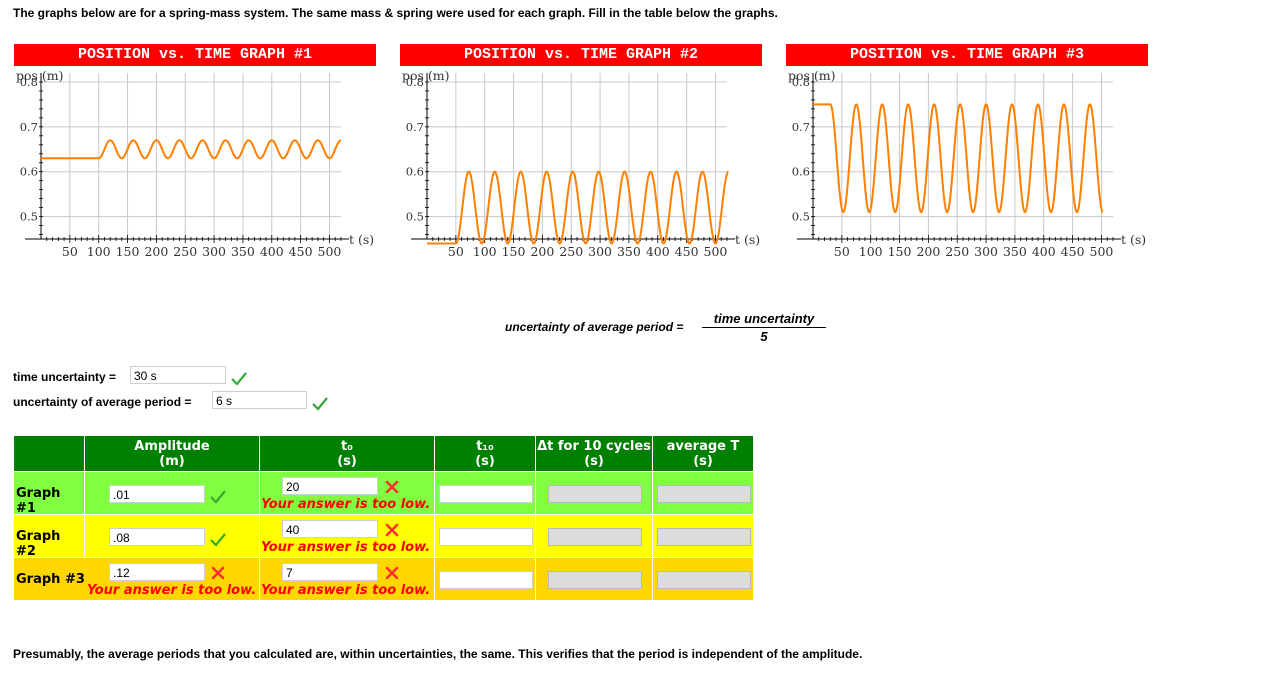  I want to click on formula-denominator: 5, so click(764, 336).